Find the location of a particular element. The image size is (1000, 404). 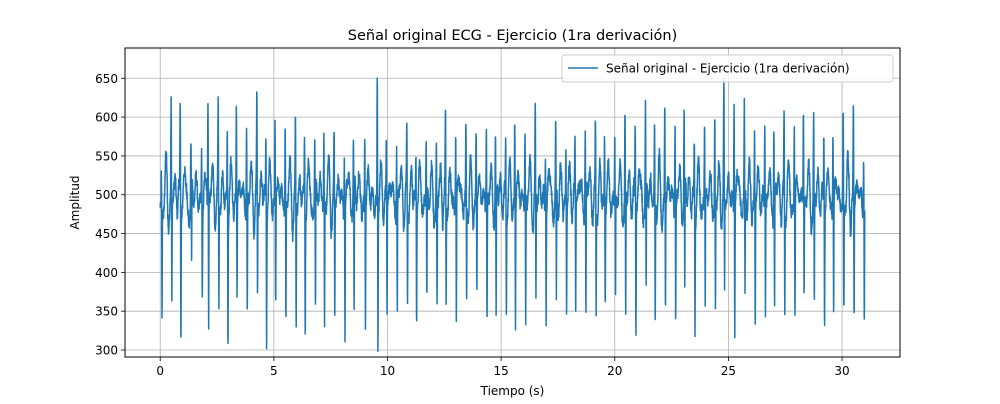

y-tick-label: 550 is located at coordinates (106, 156).